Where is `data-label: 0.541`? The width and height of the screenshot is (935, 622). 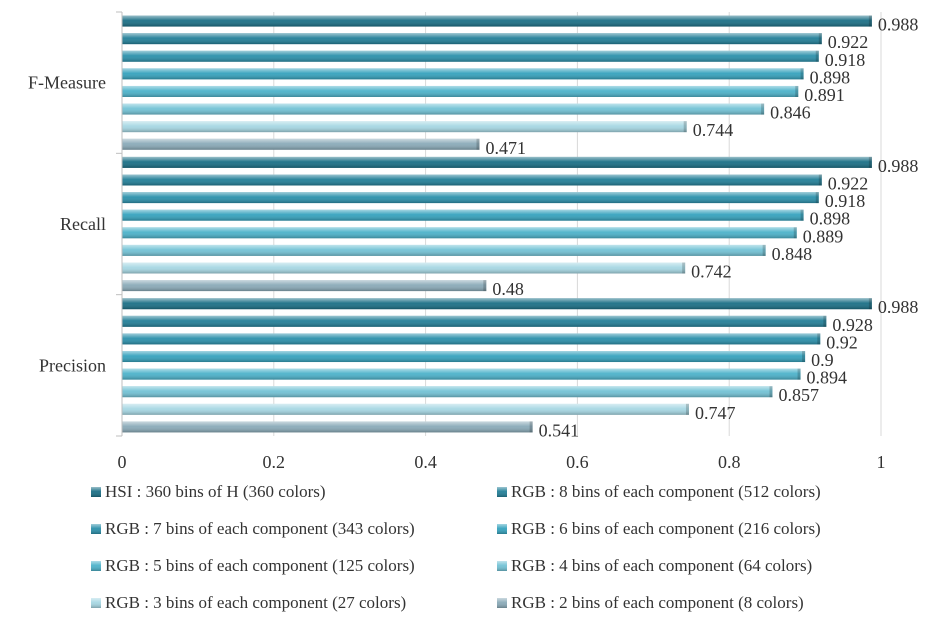 data-label: 0.541 is located at coordinates (559, 430).